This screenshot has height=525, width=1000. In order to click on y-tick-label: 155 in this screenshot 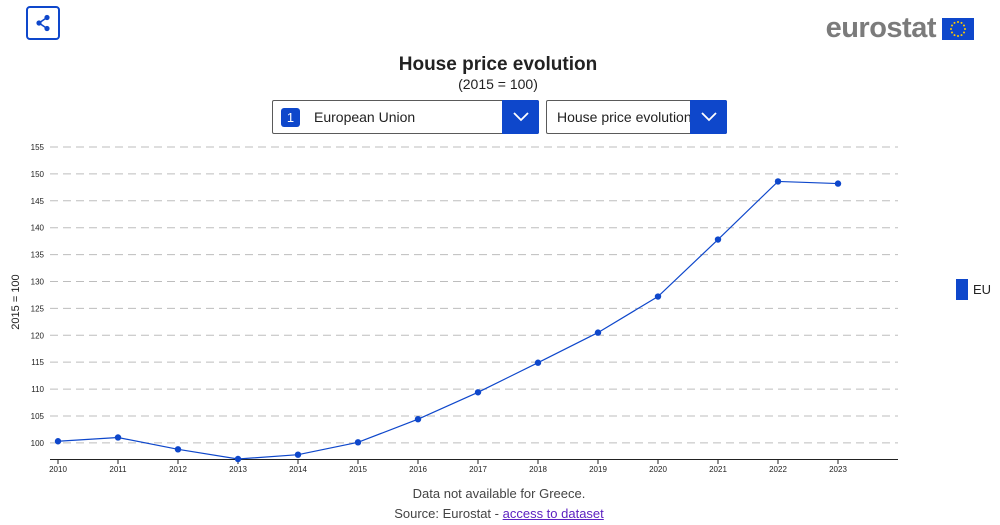, I will do `click(38, 147)`.